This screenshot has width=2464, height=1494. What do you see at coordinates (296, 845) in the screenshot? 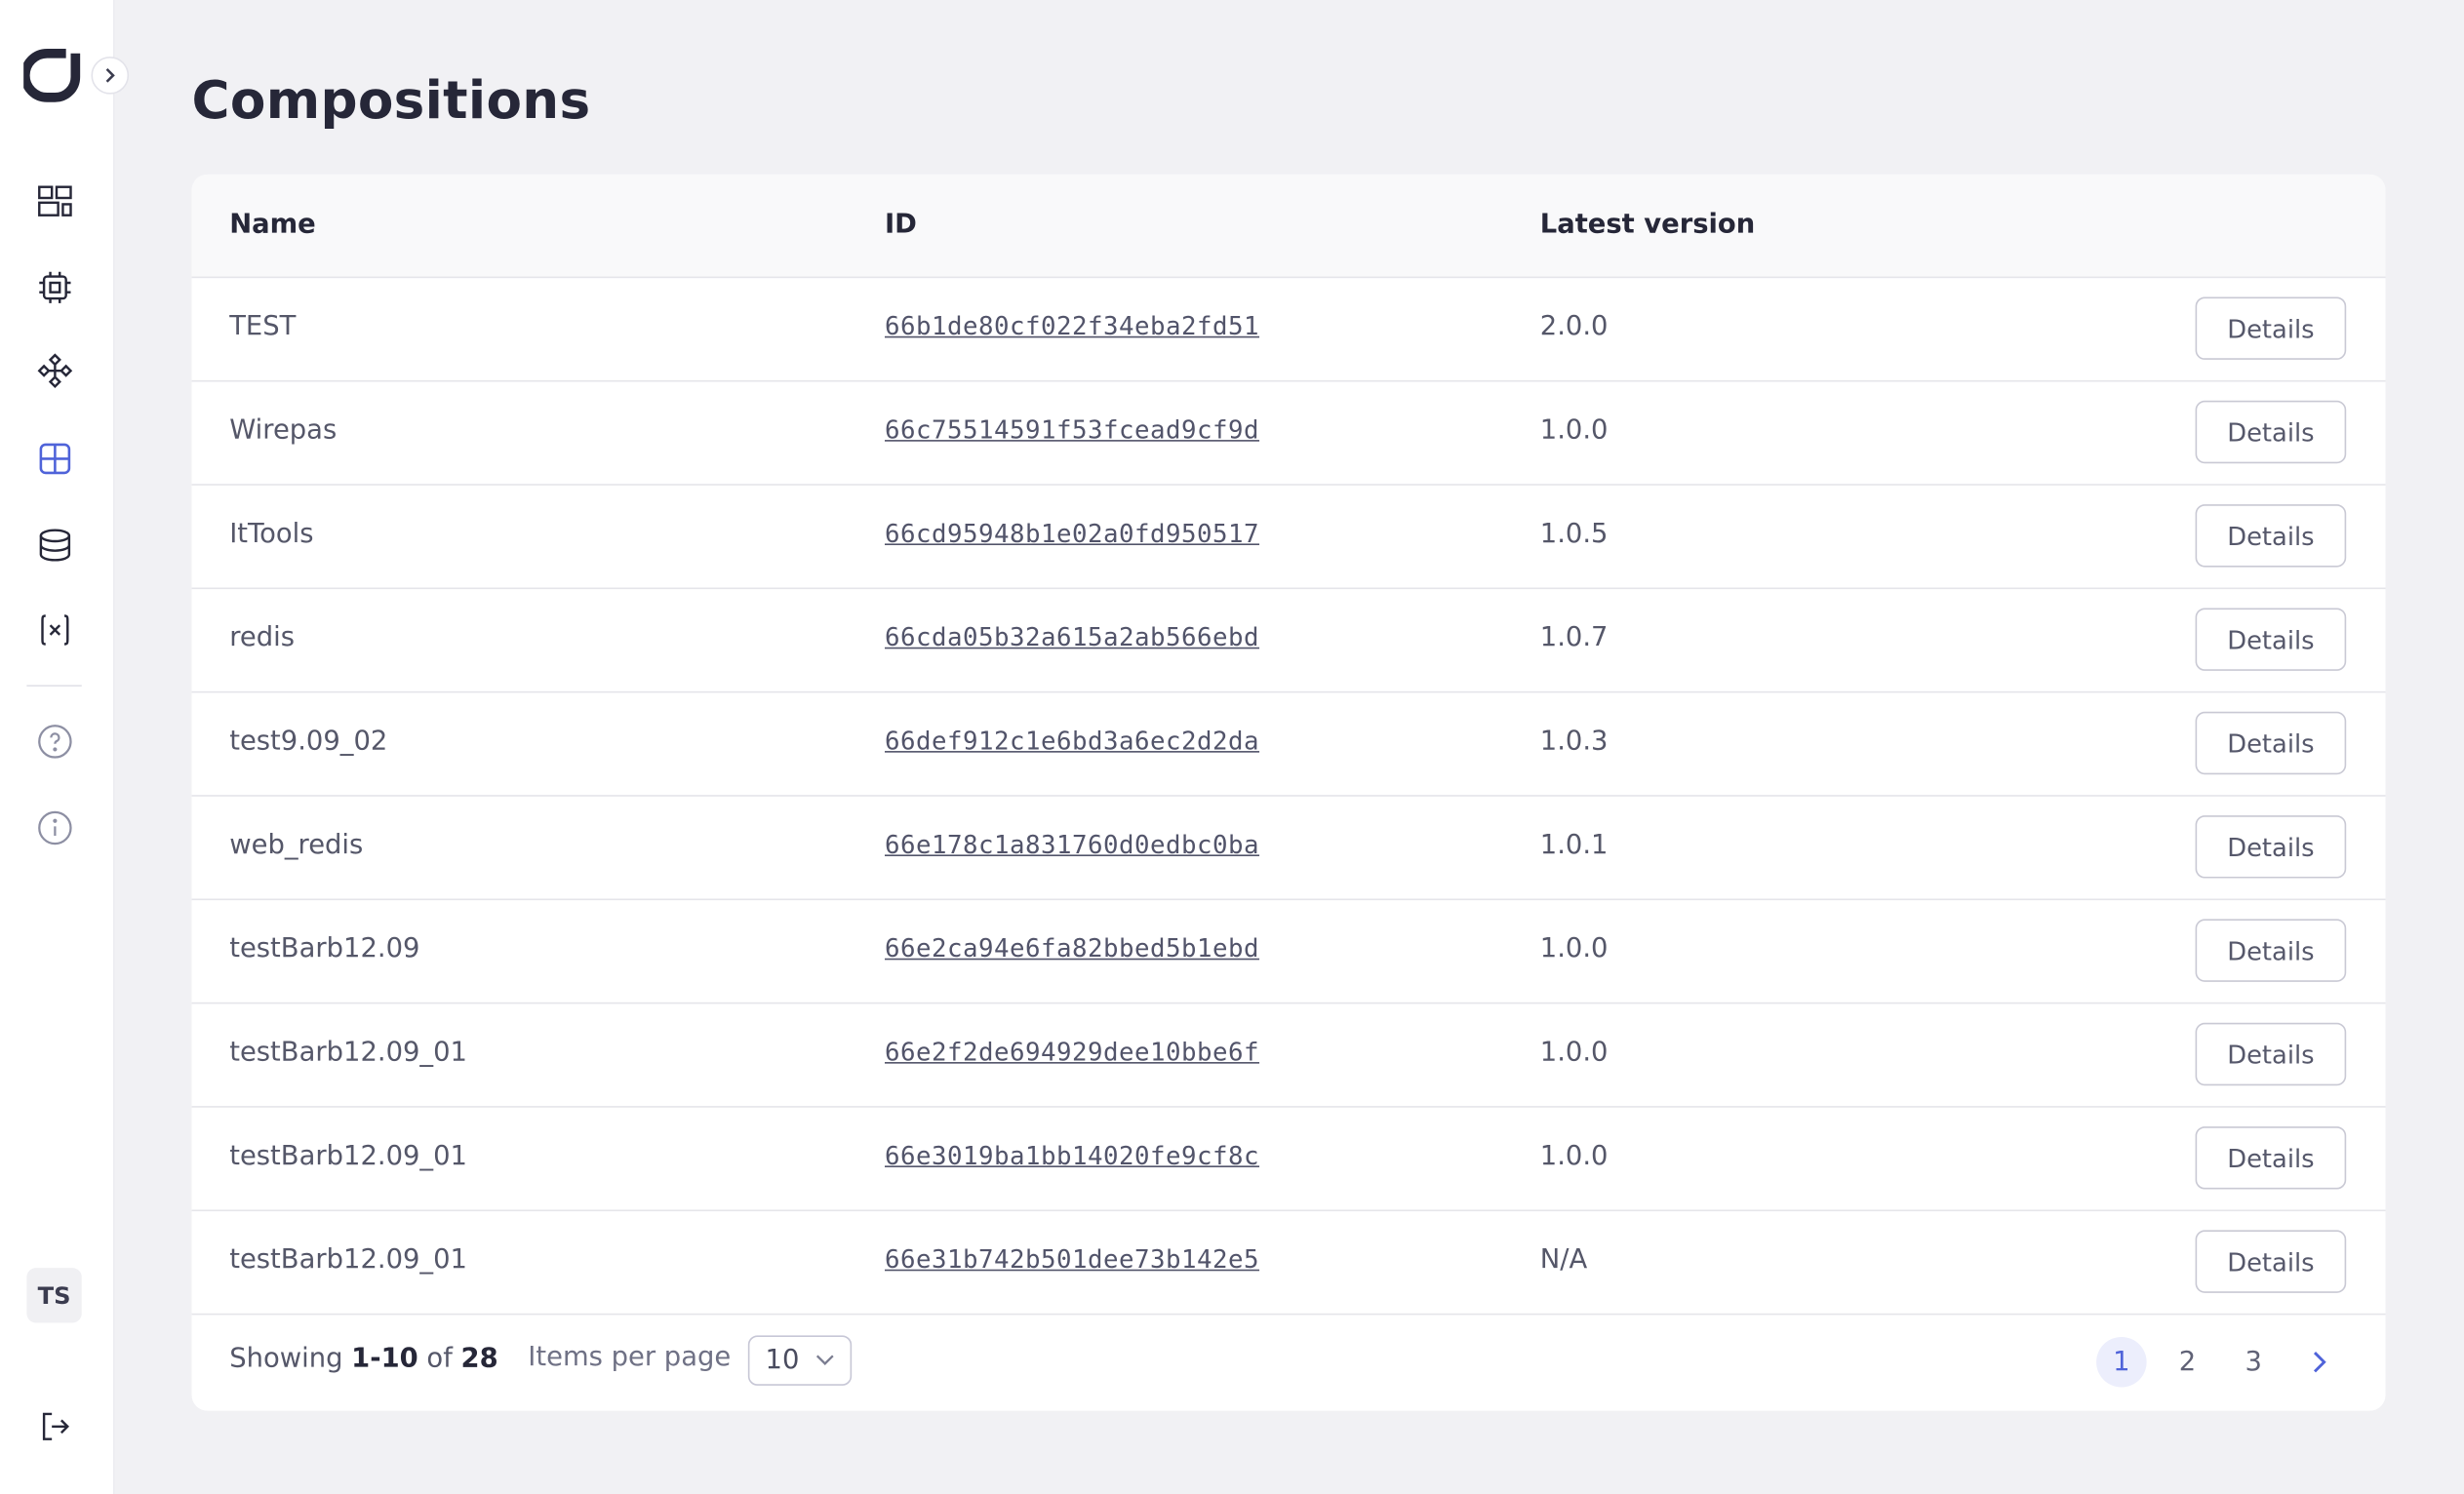
I see `composition-name: web_redis` at bounding box center [296, 845].